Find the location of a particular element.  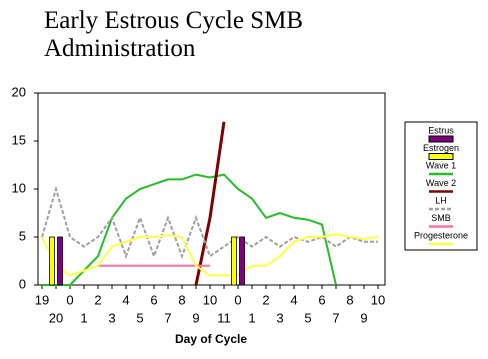

legend-label: Estrus is located at coordinates (441, 130).